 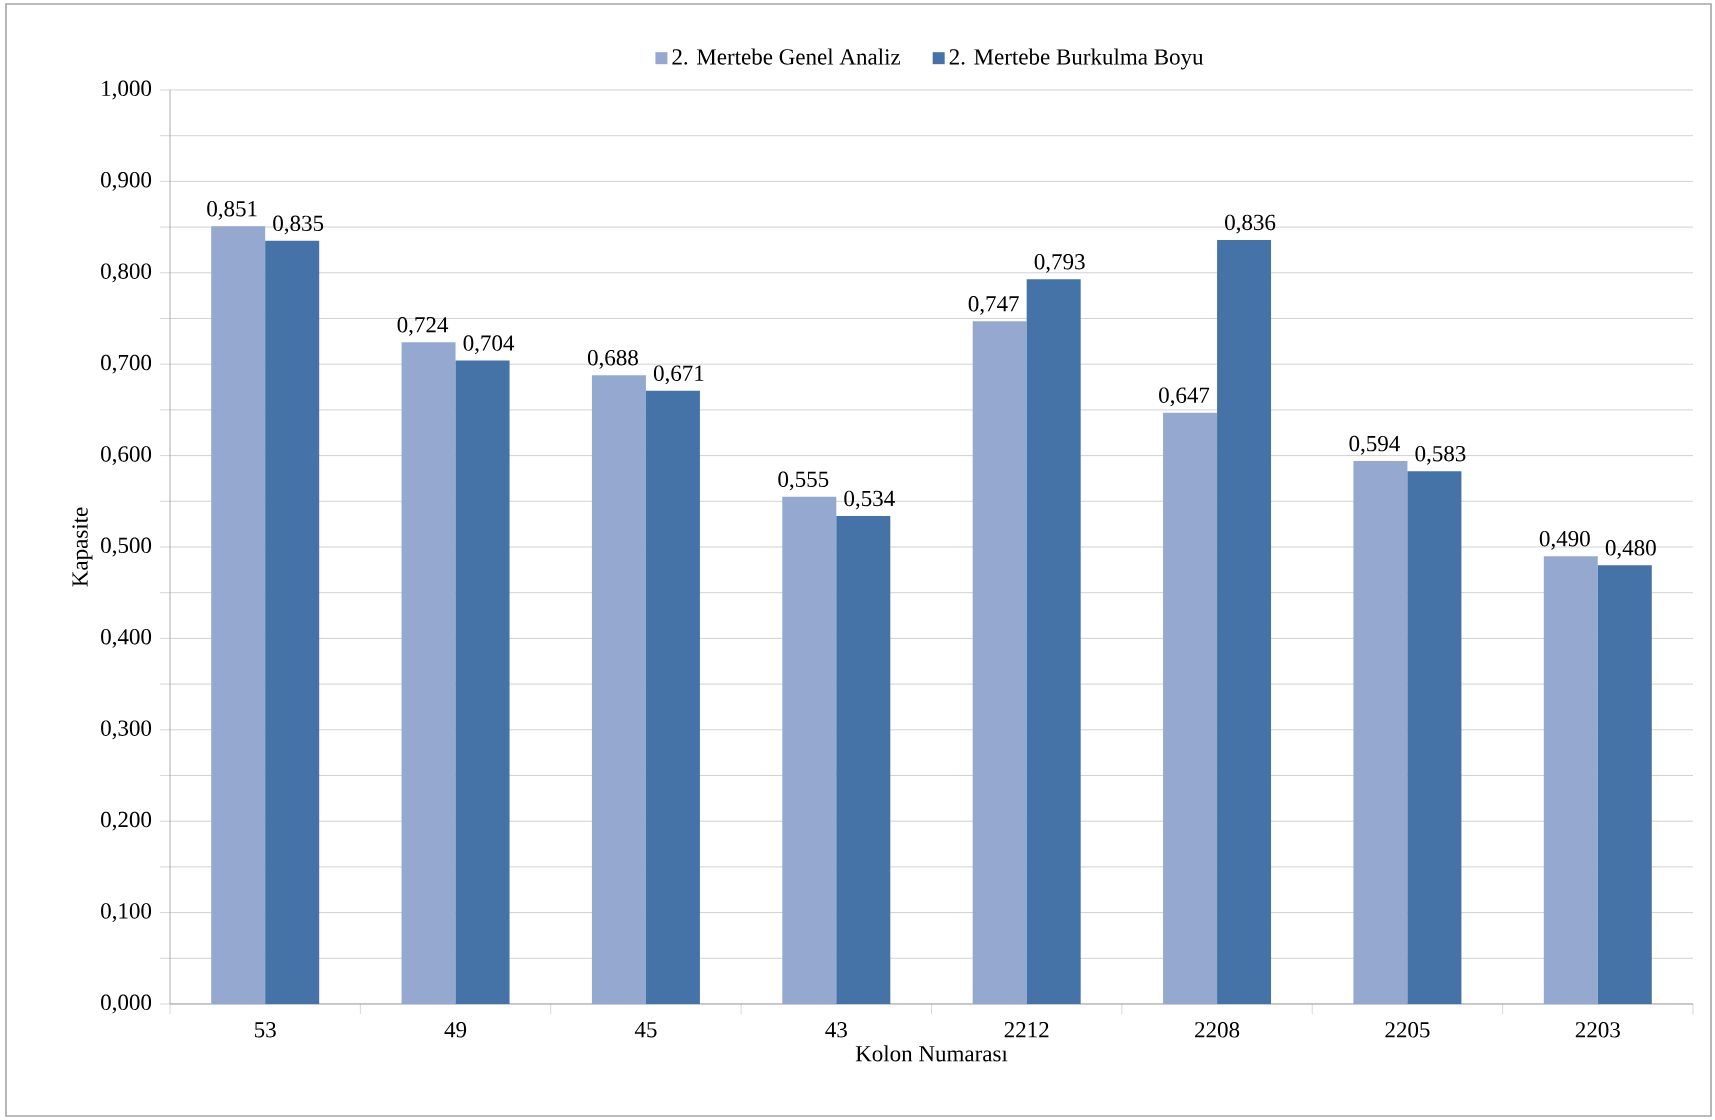 I want to click on data-label: 0,793, so click(x=1059, y=263).